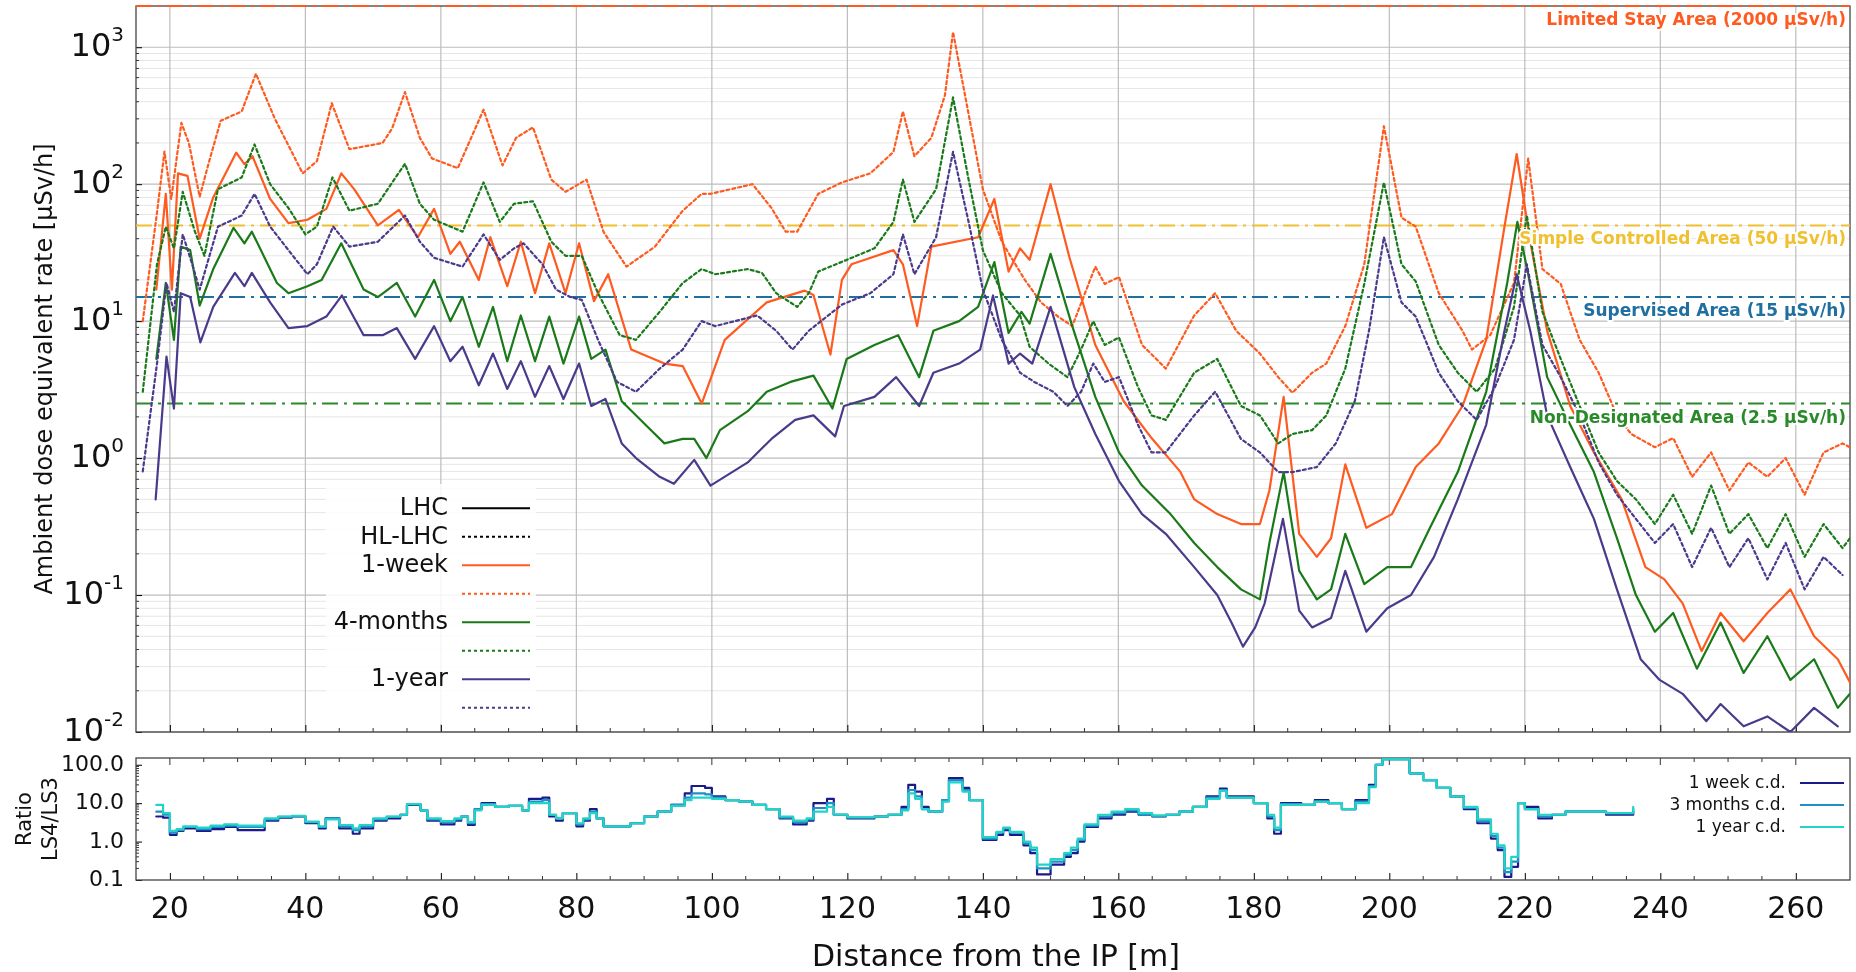 The image size is (1856, 972). What do you see at coordinates (1254, 907) in the screenshot?
I see `x-tick-label: 180` at bounding box center [1254, 907].